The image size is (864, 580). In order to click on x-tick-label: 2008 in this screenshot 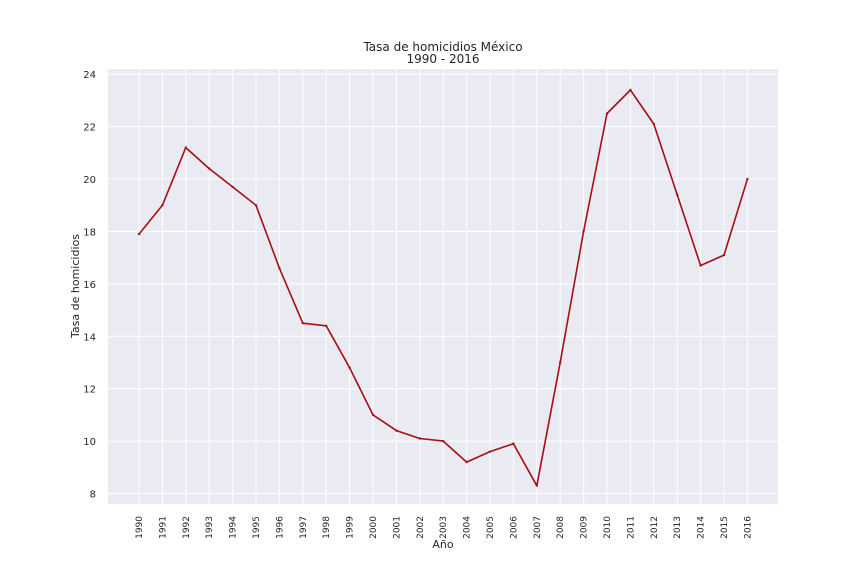, I will do `click(561, 527)`.